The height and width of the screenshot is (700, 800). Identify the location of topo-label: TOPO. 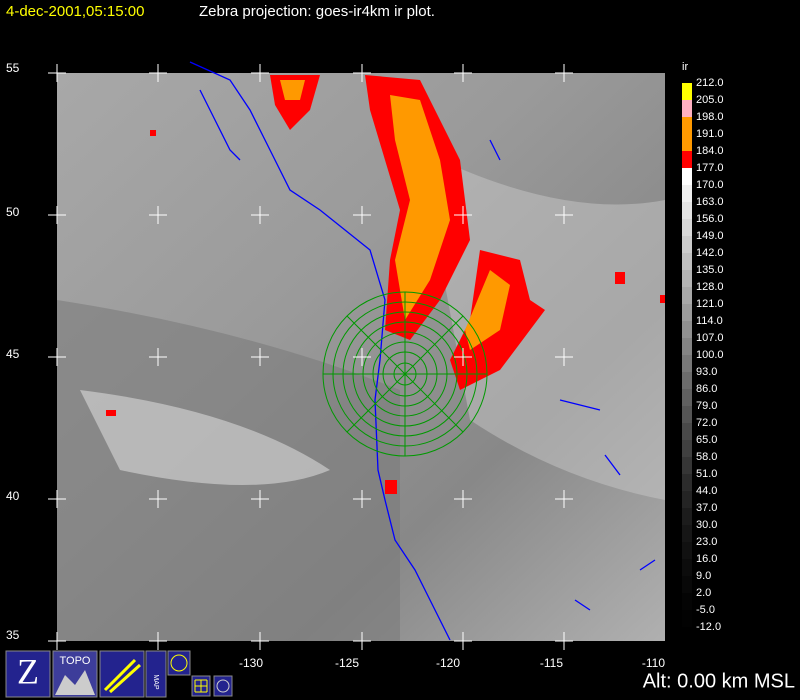
(75, 661).